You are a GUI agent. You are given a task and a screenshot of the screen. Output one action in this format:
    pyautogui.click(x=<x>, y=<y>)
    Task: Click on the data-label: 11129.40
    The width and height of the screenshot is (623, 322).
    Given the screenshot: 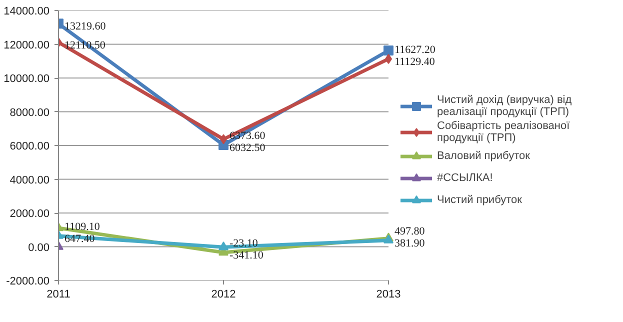 What is the action you would take?
    pyautogui.click(x=415, y=62)
    